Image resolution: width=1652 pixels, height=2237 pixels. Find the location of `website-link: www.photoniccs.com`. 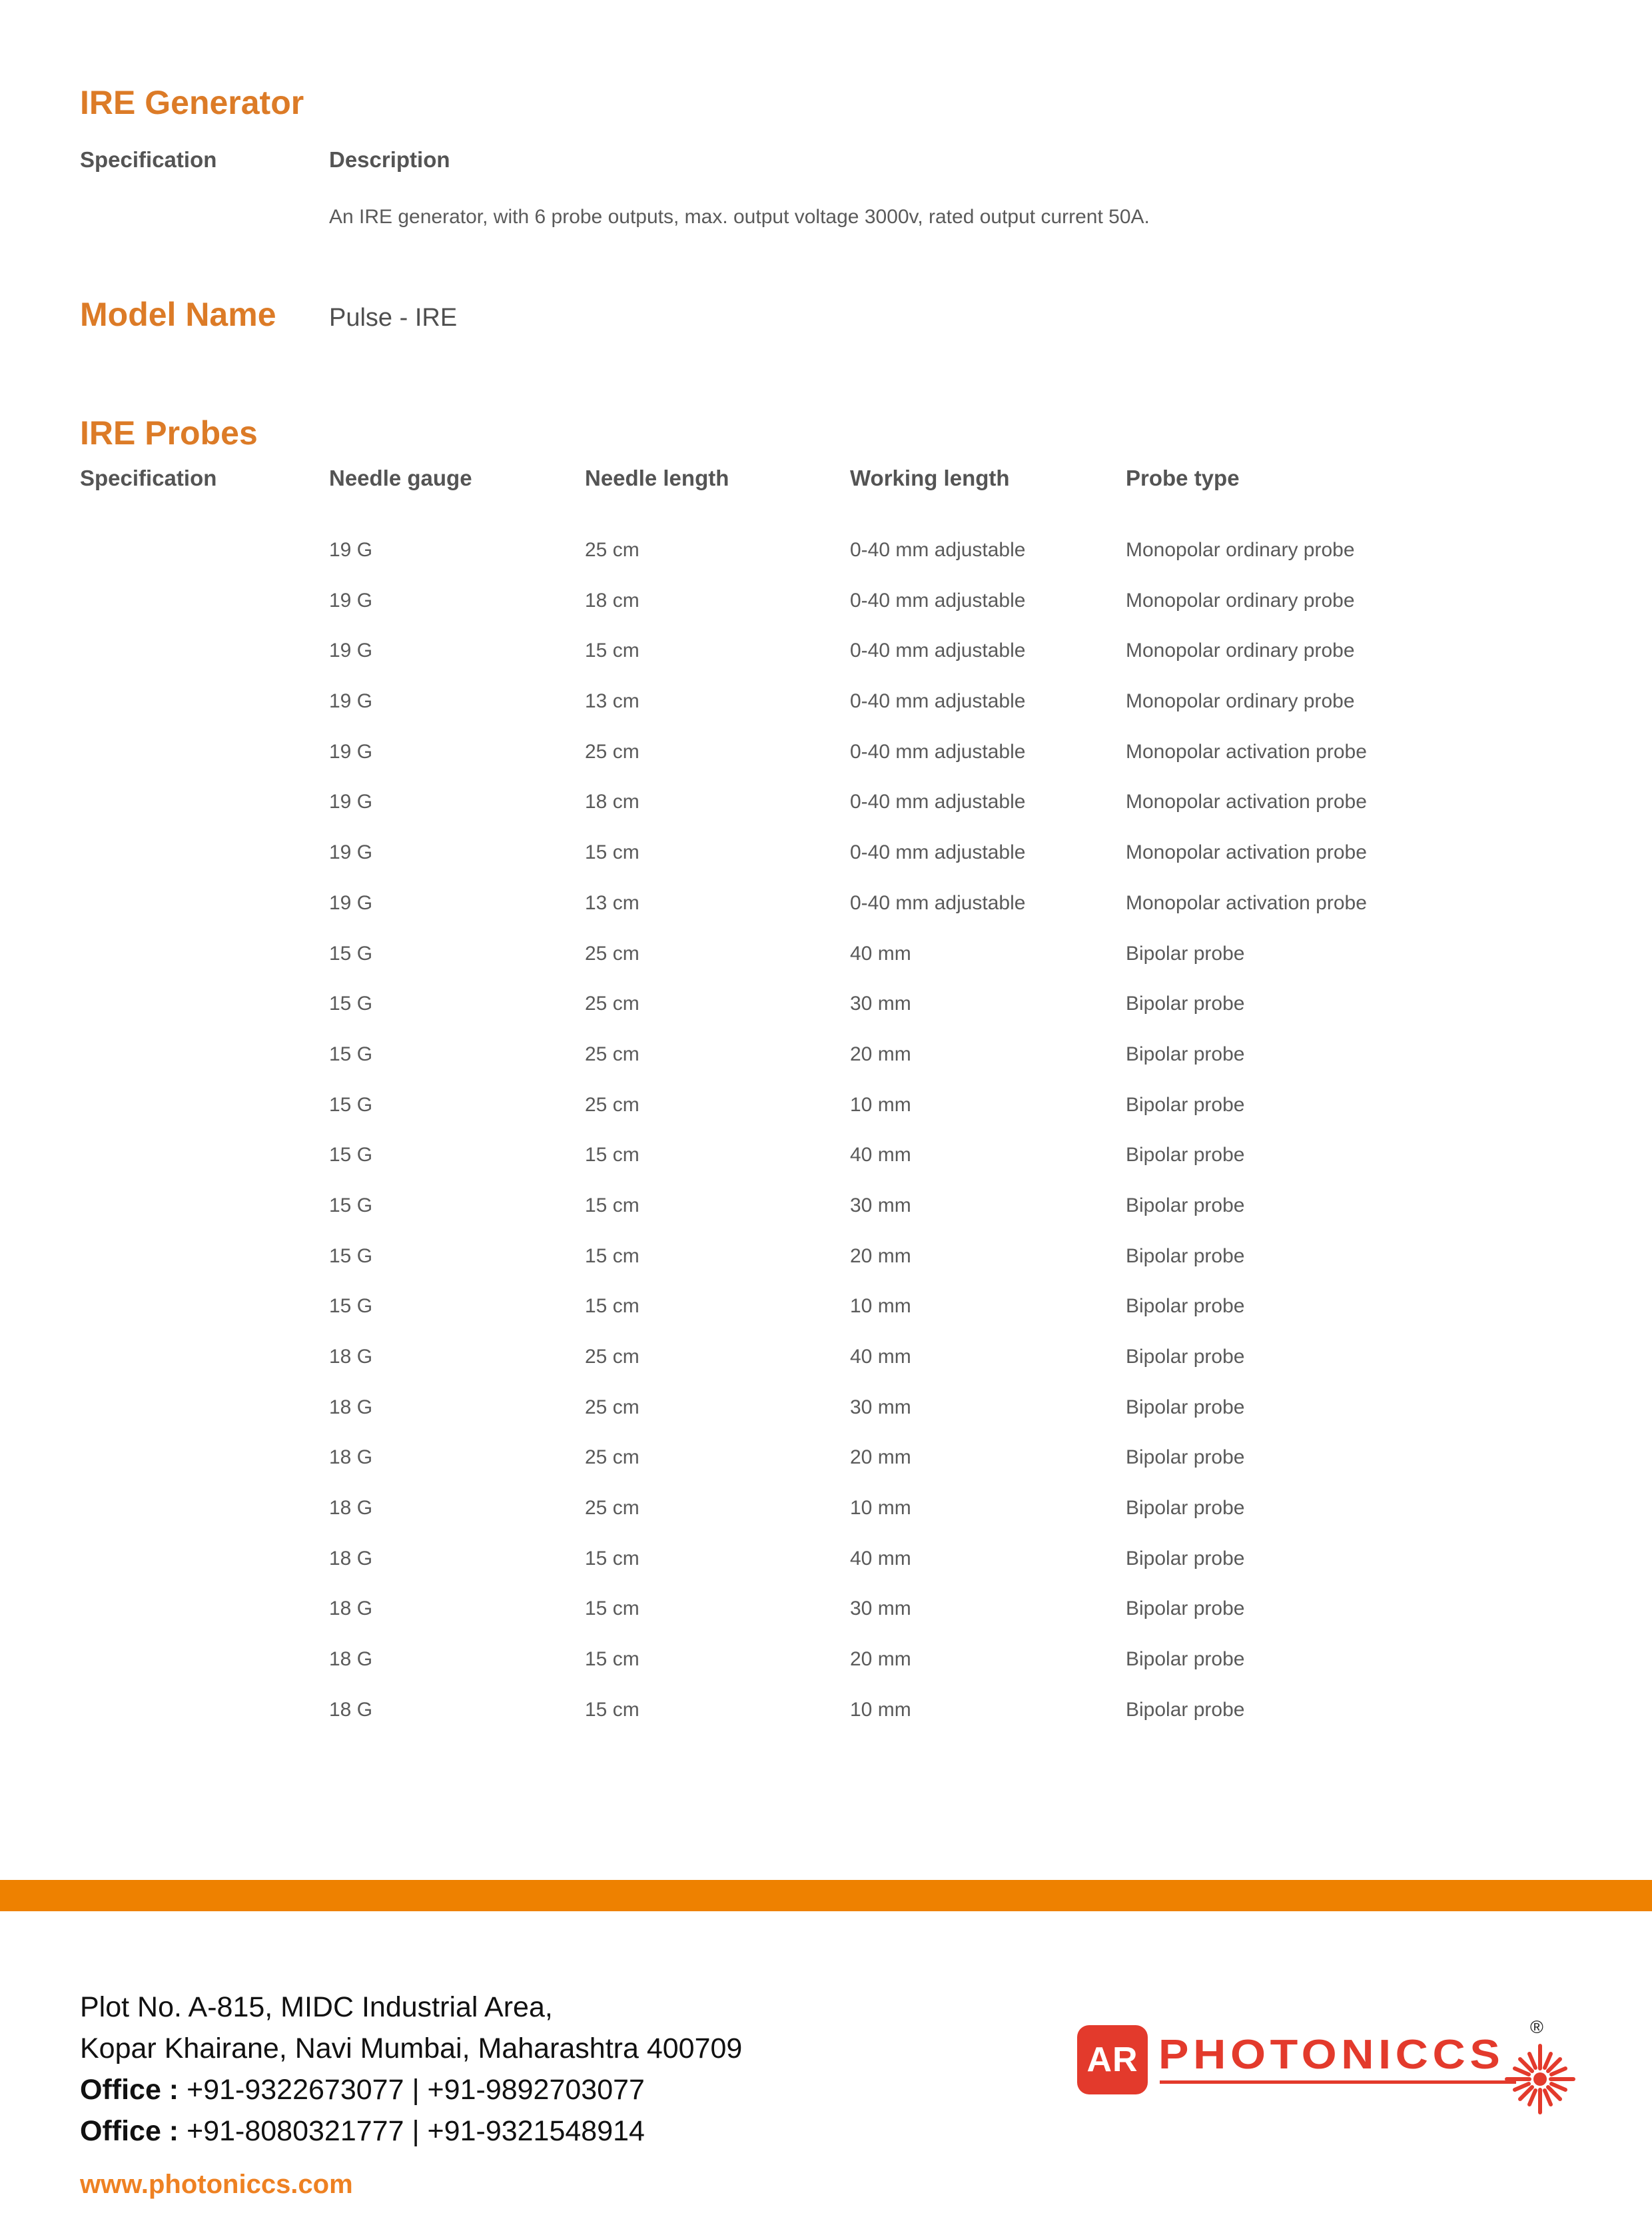

website-link: www.photoniccs.com is located at coordinates (216, 2184).